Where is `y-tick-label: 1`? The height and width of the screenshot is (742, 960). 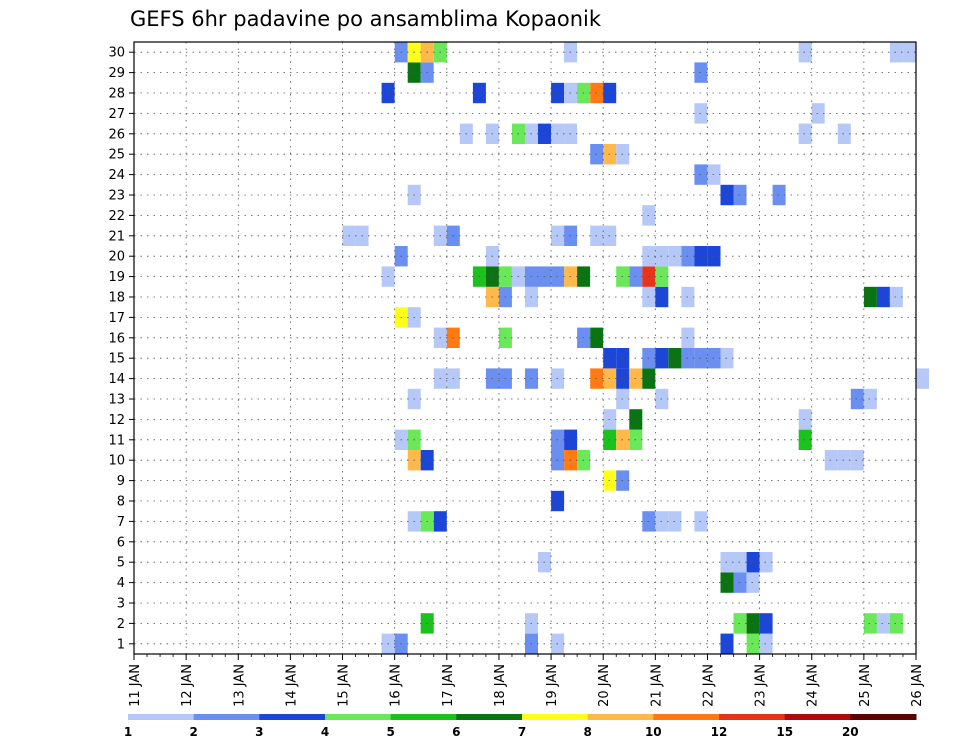
y-tick-label: 1 is located at coordinates (121, 644).